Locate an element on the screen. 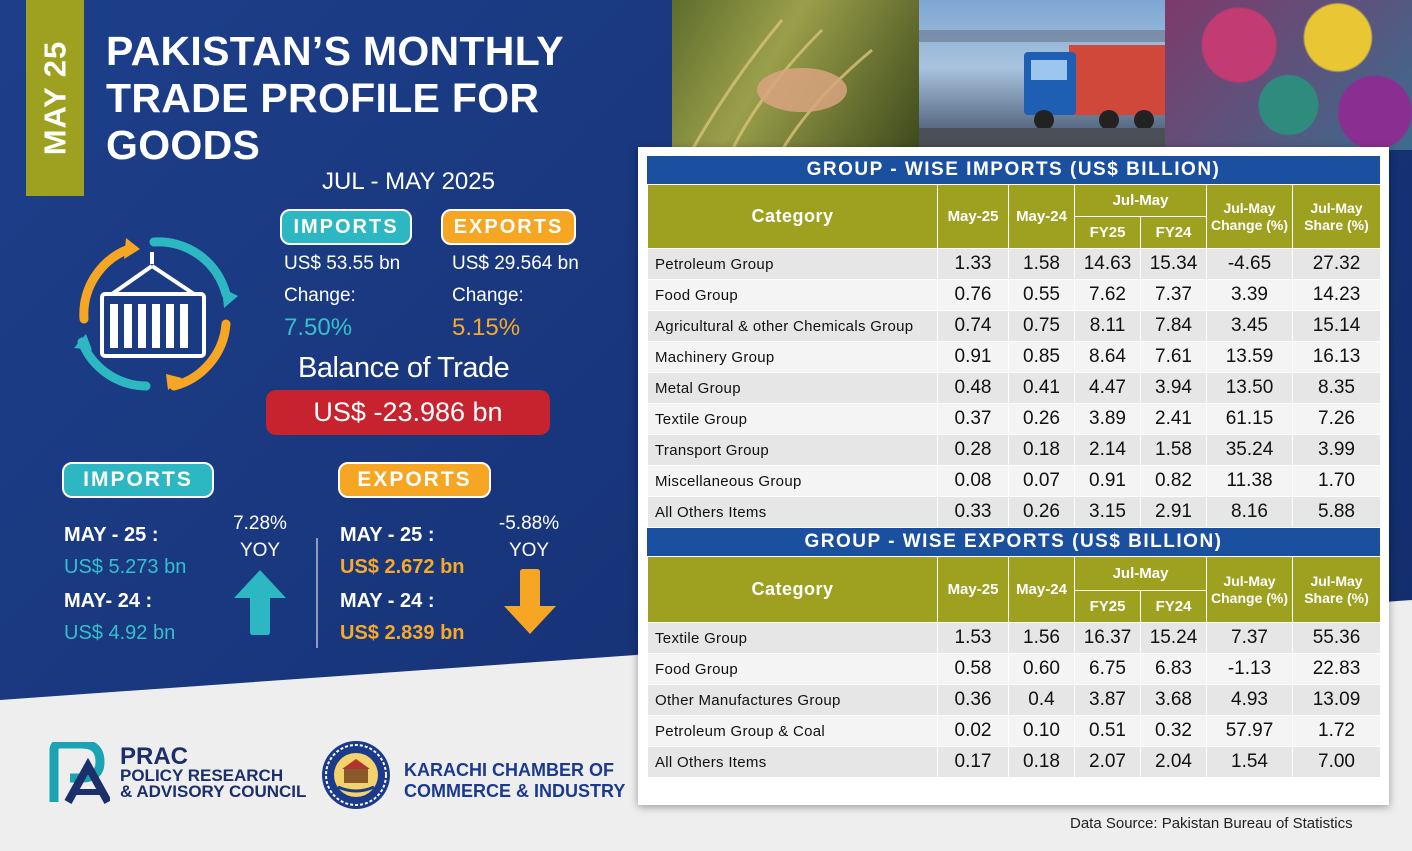  fabric-rolls-photo is located at coordinates (1288, 75).